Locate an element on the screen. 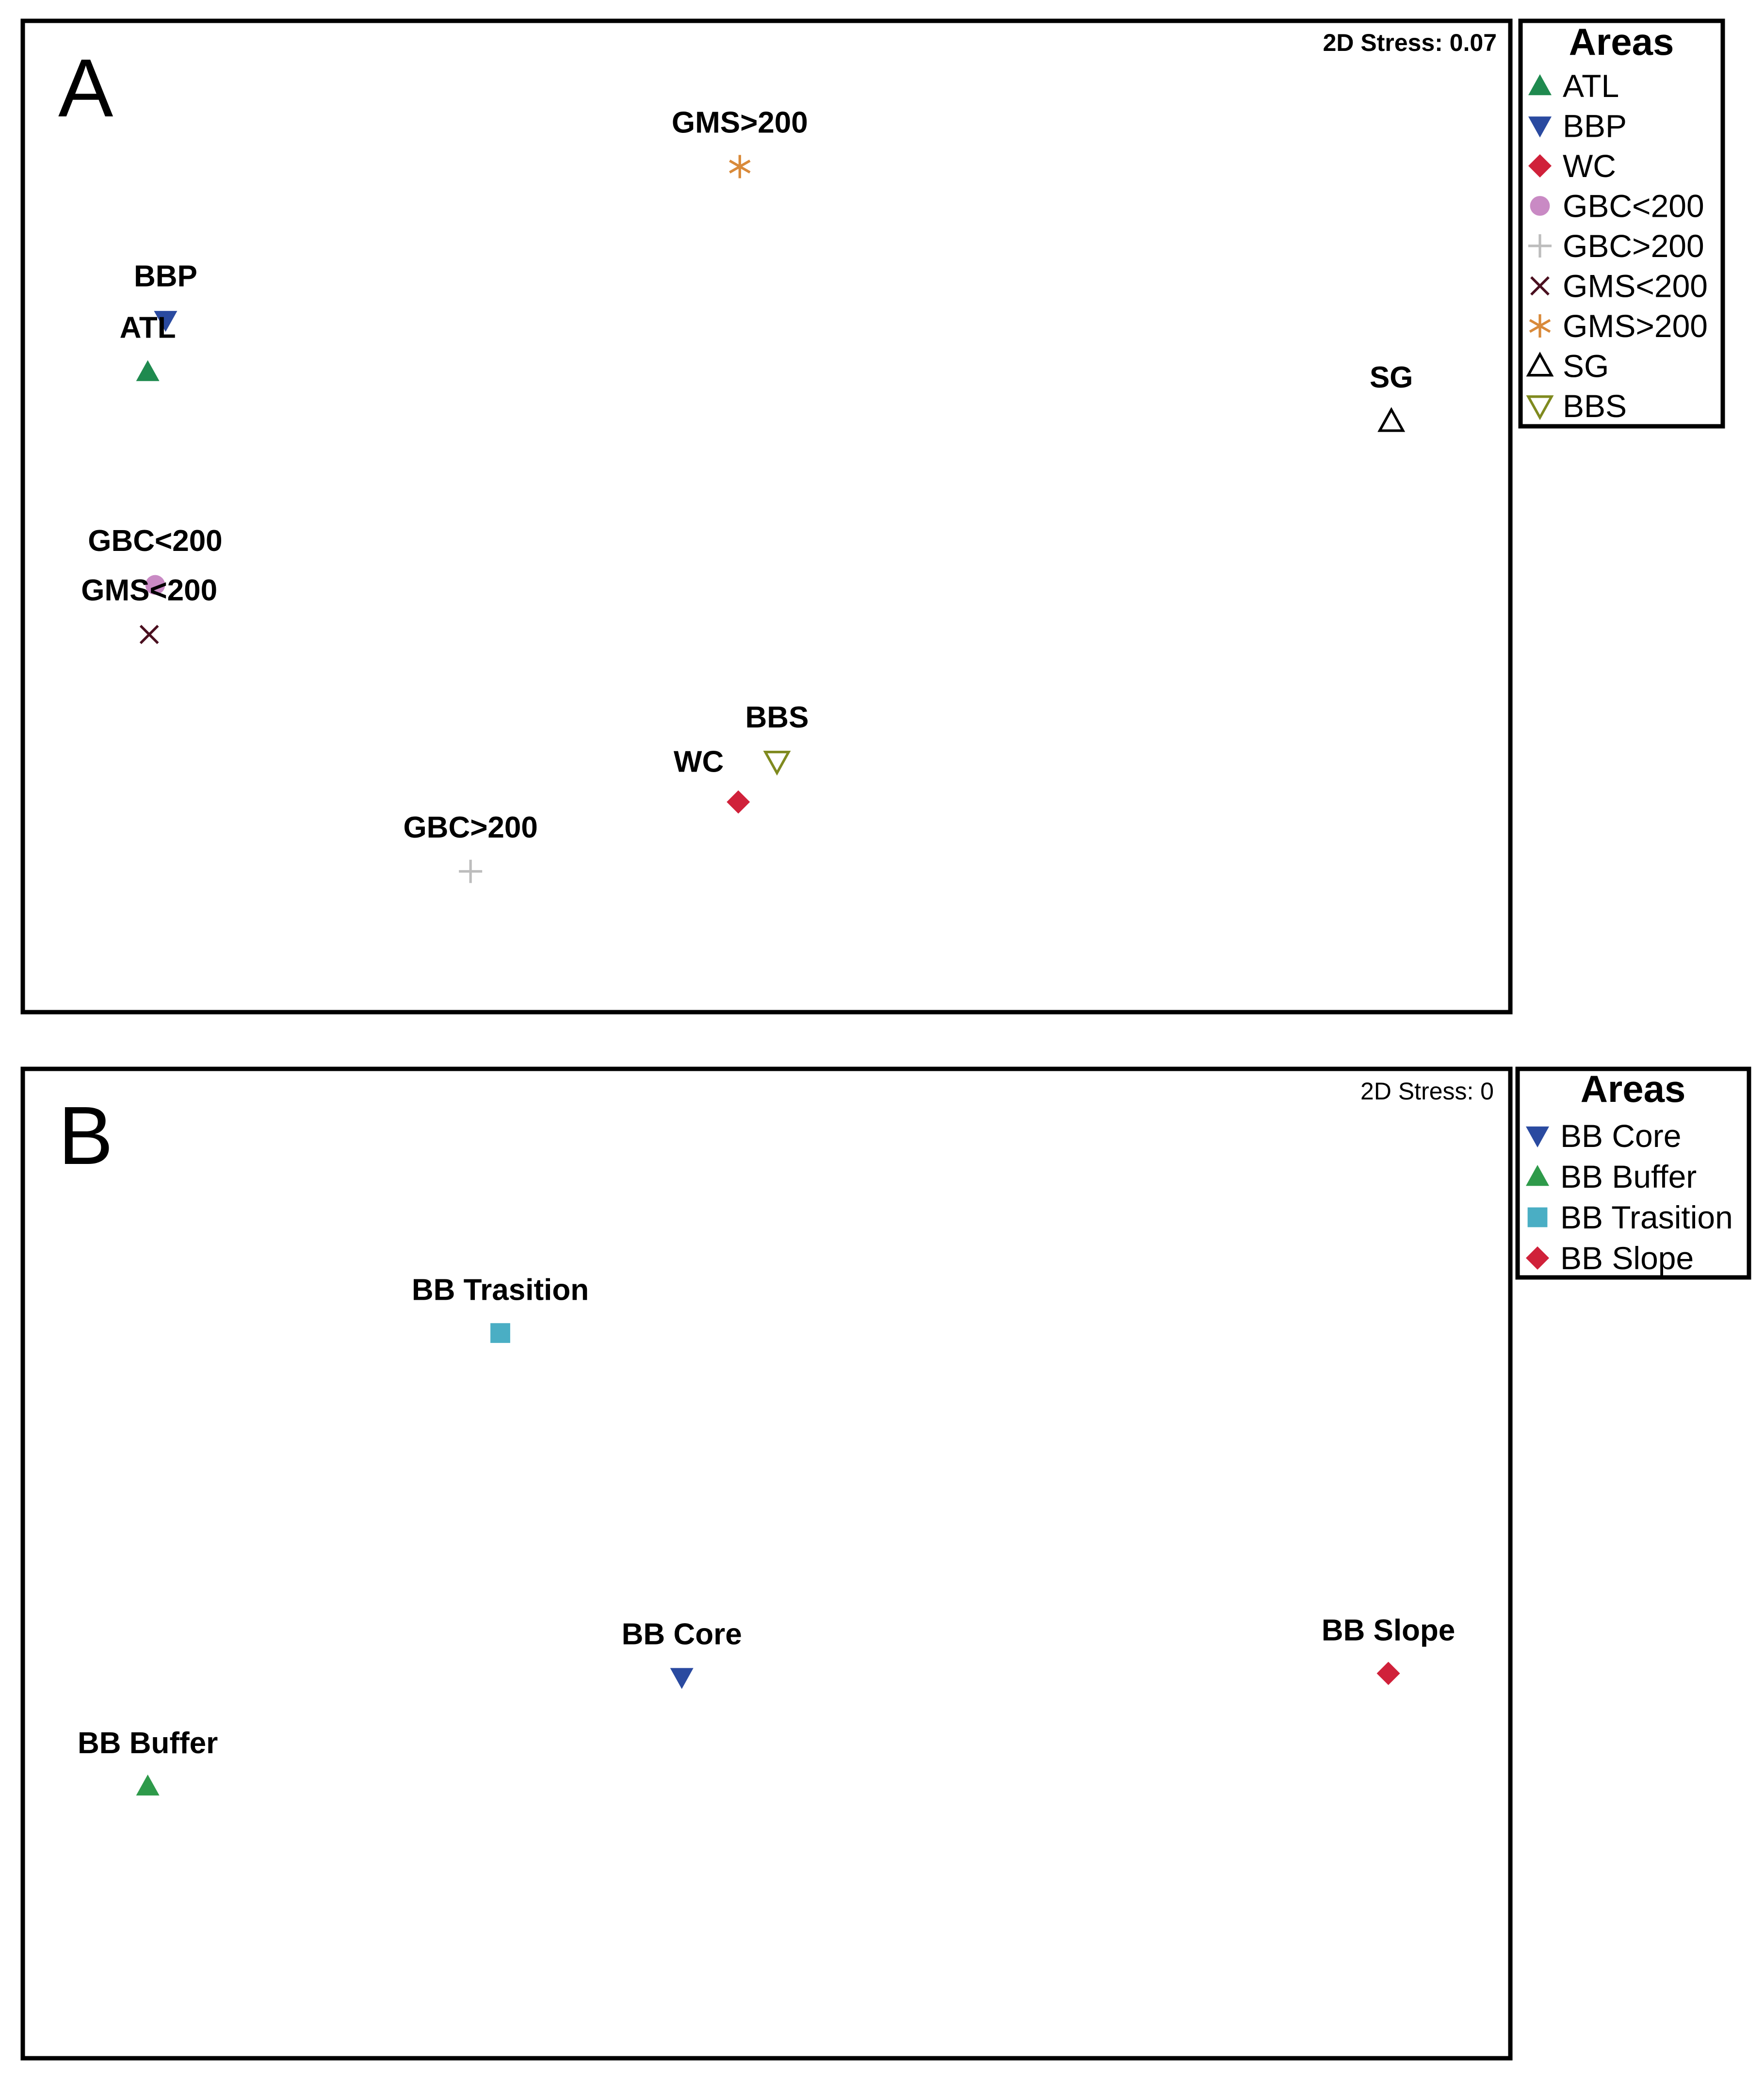 This screenshot has width=1764, height=2082. legend-bbs-marker is located at coordinates (1540, 407).